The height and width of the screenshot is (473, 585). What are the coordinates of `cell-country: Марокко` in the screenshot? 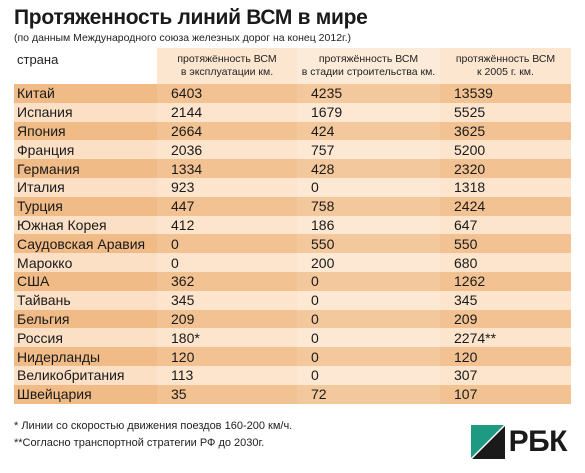 It's located at (85, 262).